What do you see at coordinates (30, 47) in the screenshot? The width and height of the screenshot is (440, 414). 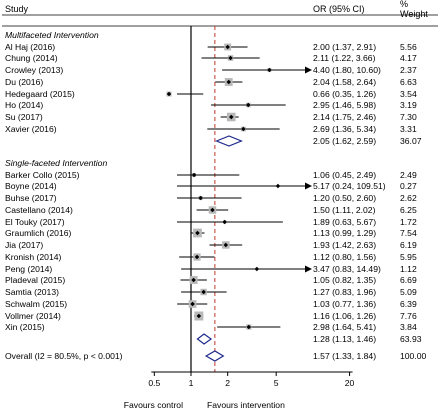 I see `study-name: Al Haj (2016)` at bounding box center [30, 47].